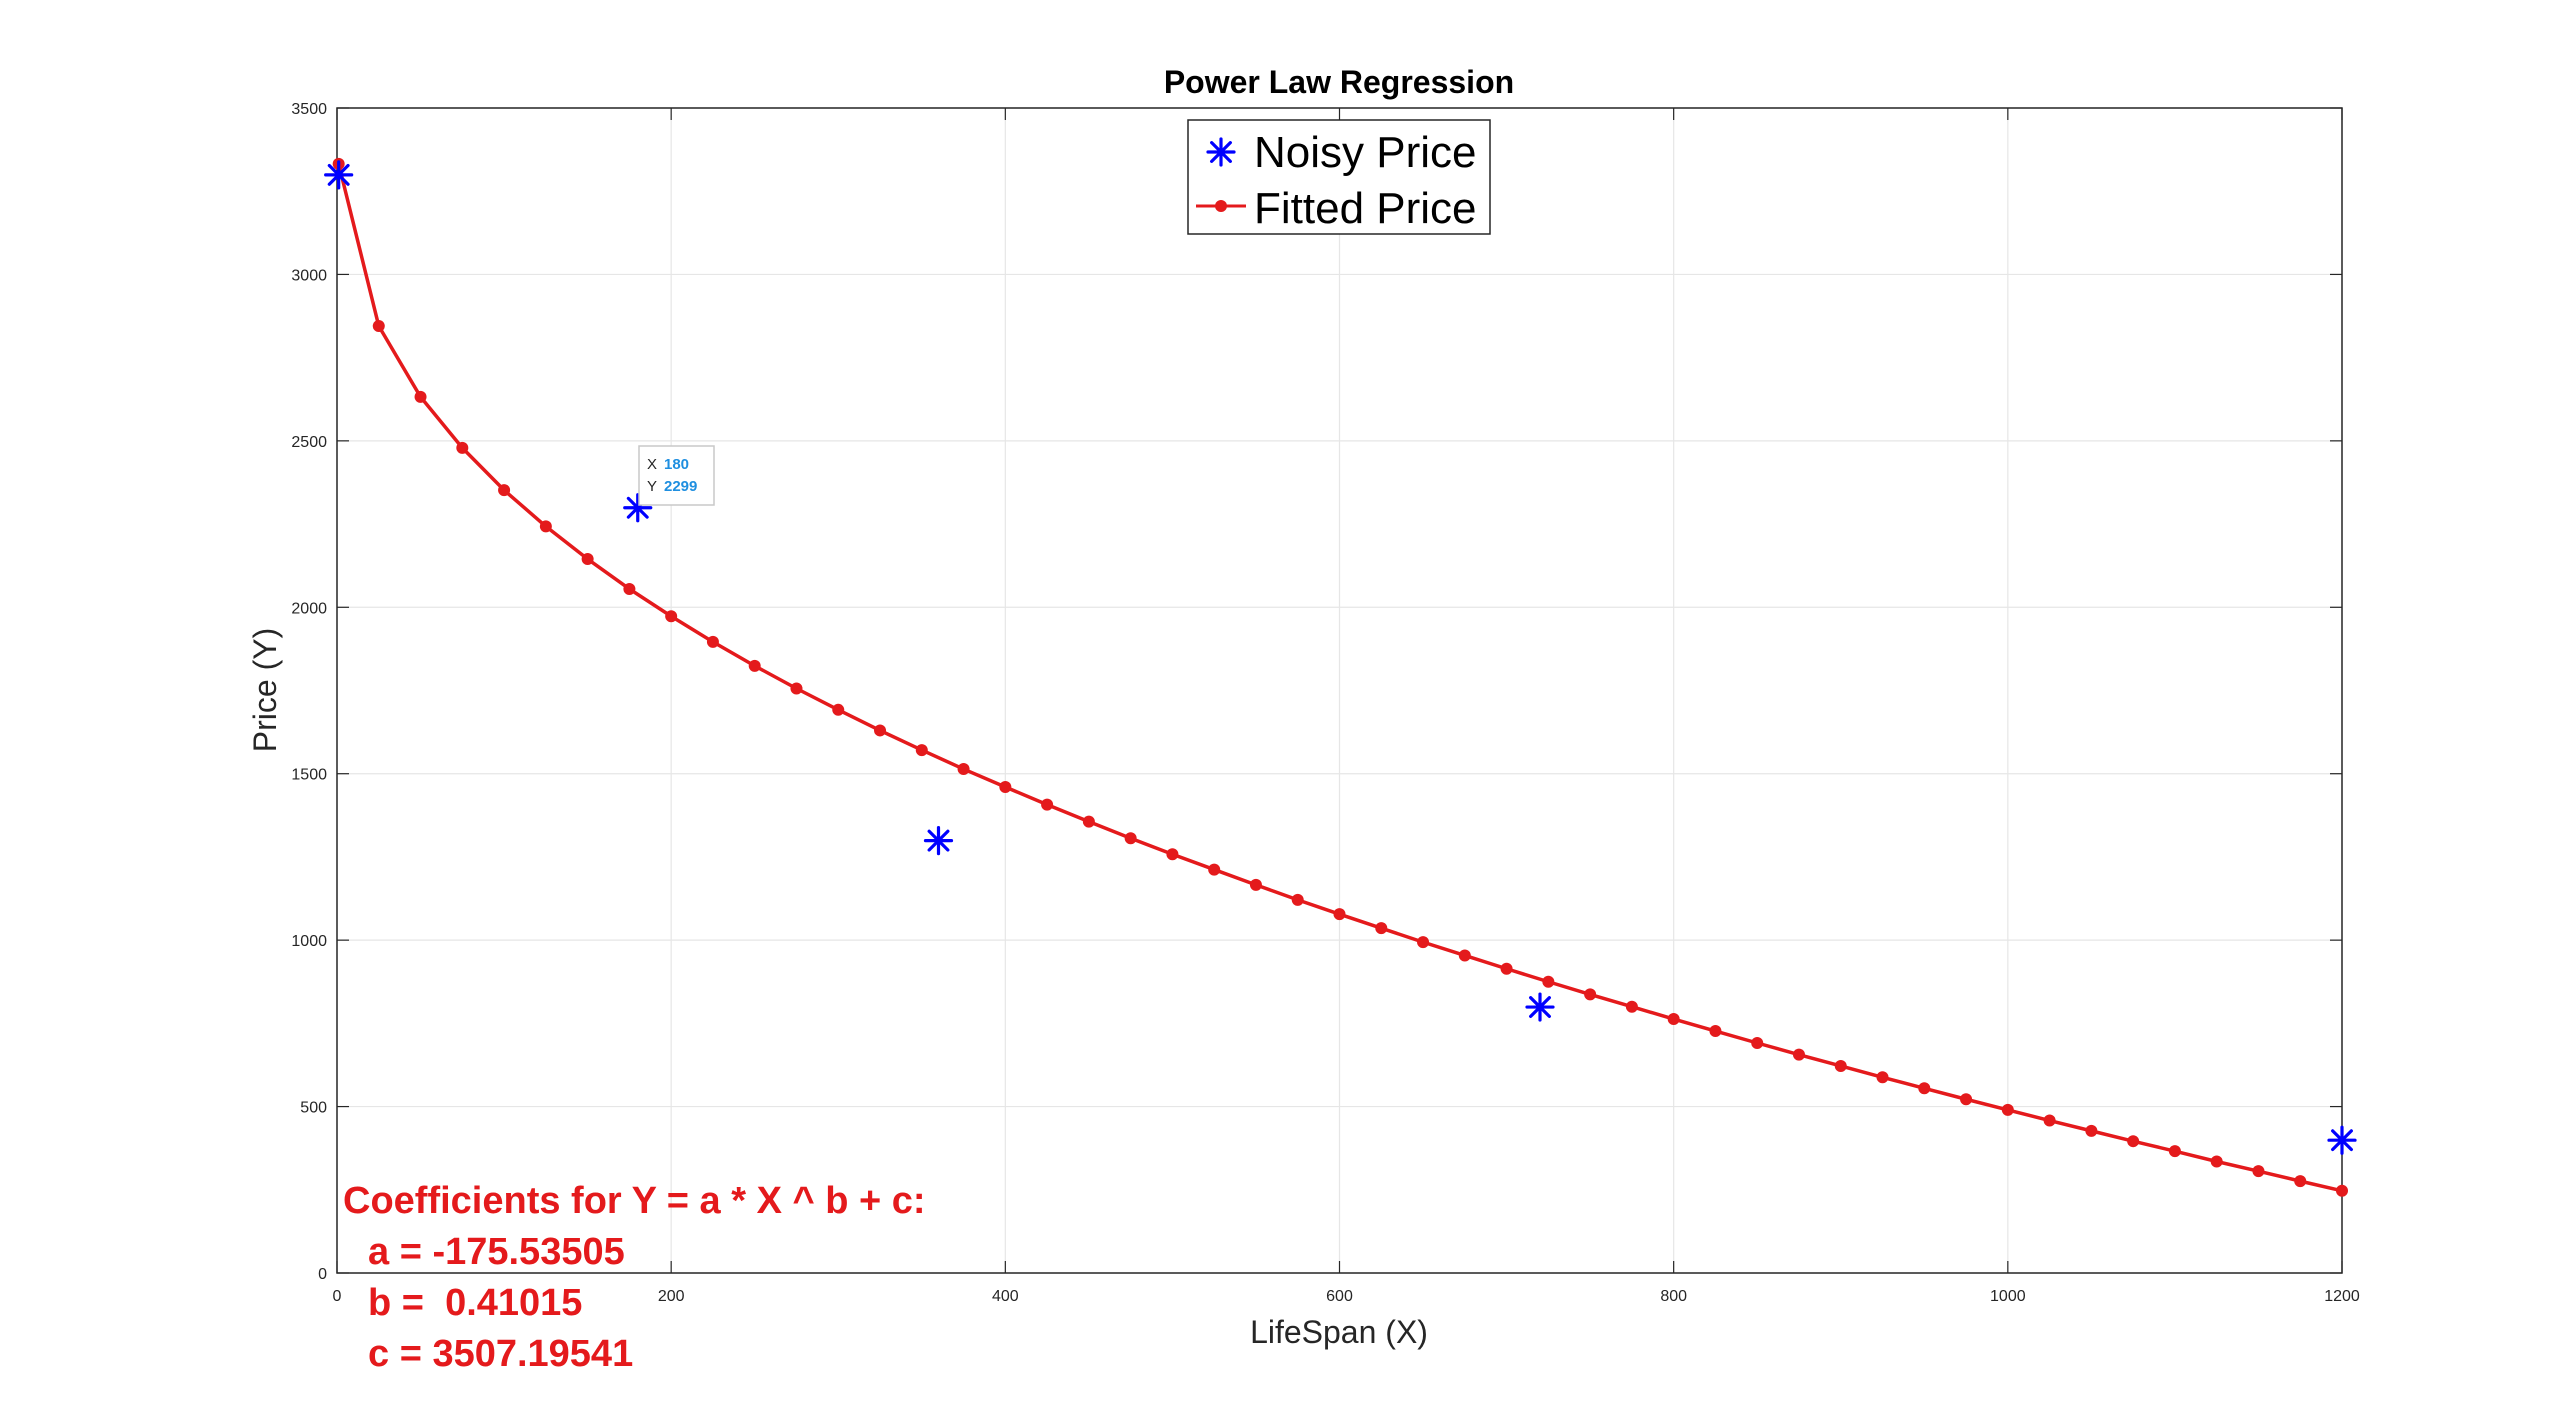  What do you see at coordinates (309, 941) in the screenshot?
I see `y-tick-label: 1000` at bounding box center [309, 941].